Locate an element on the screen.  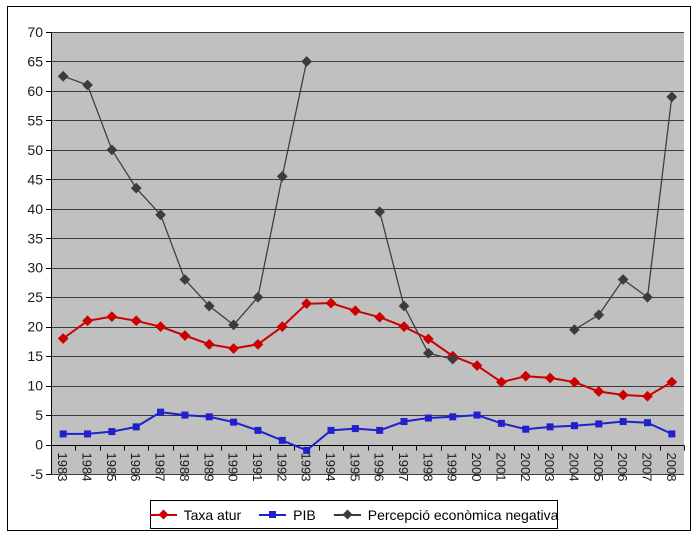
legend-label-percepcio: Percepció econòmica negativa is located at coordinates (463, 514).